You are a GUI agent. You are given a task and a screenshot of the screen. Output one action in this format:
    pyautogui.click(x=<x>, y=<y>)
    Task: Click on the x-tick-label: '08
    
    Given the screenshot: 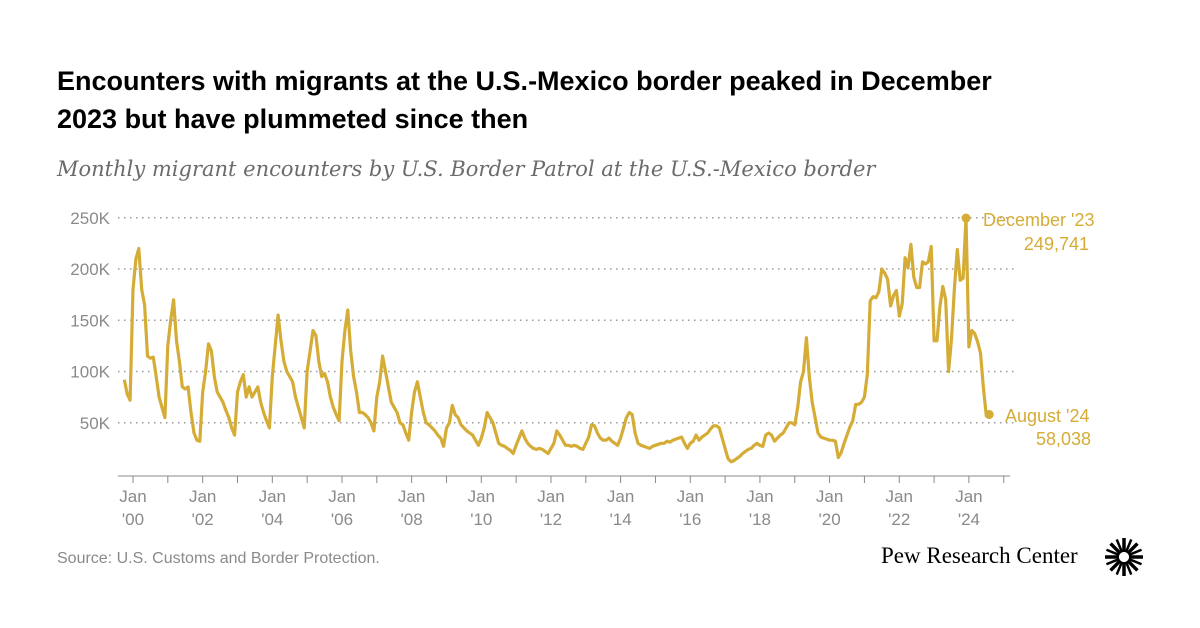 What is the action you would take?
    pyautogui.click(x=412, y=519)
    